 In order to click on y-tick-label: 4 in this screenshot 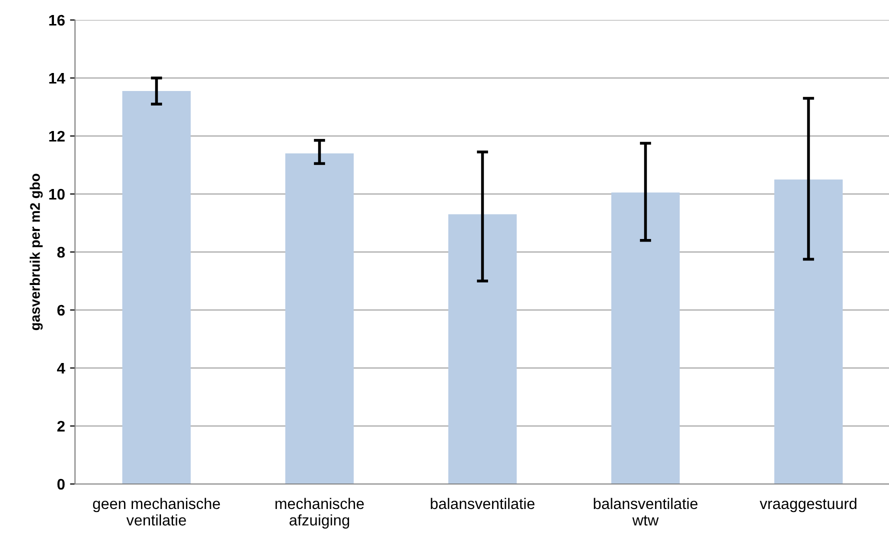, I will do `click(61, 368)`.